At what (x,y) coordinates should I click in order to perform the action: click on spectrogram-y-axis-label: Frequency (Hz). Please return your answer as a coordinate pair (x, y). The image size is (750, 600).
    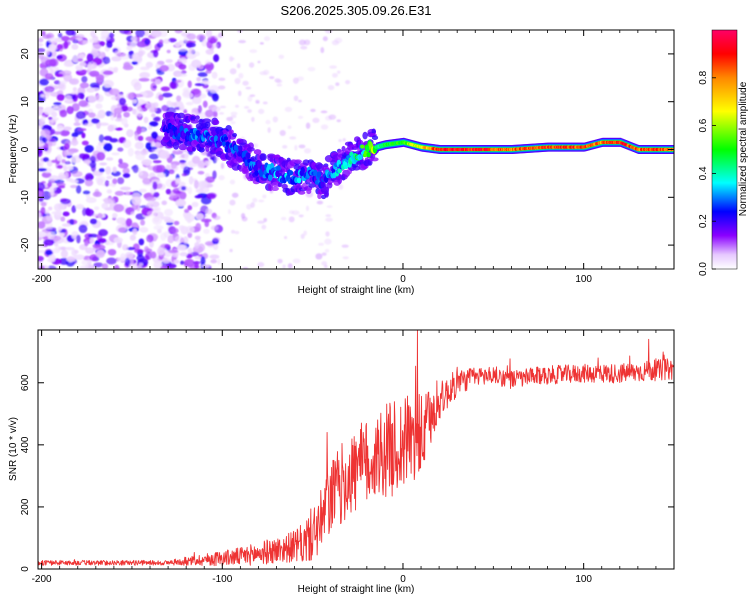
    Looking at the image, I should click on (13, 149).